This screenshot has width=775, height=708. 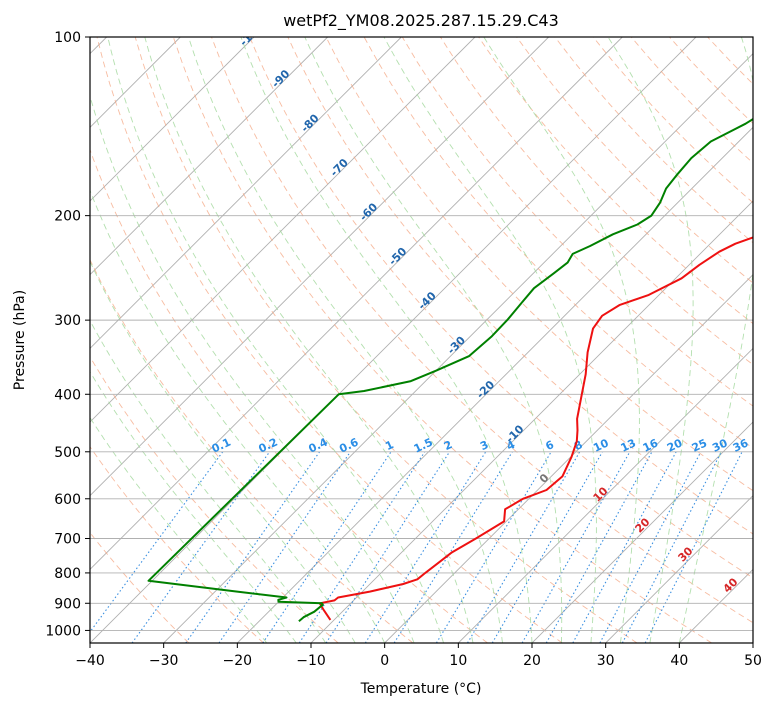 I want to click on y-tick-label: 200, so click(x=67, y=217).